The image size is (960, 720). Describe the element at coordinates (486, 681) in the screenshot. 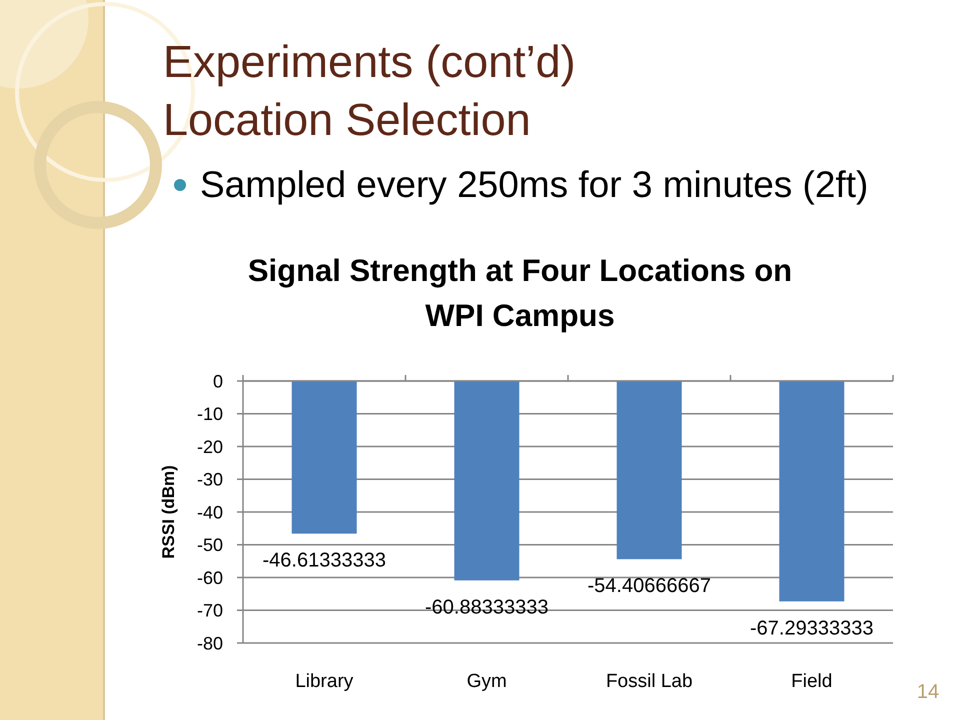

I see `x-tick-label: Gym` at that location.